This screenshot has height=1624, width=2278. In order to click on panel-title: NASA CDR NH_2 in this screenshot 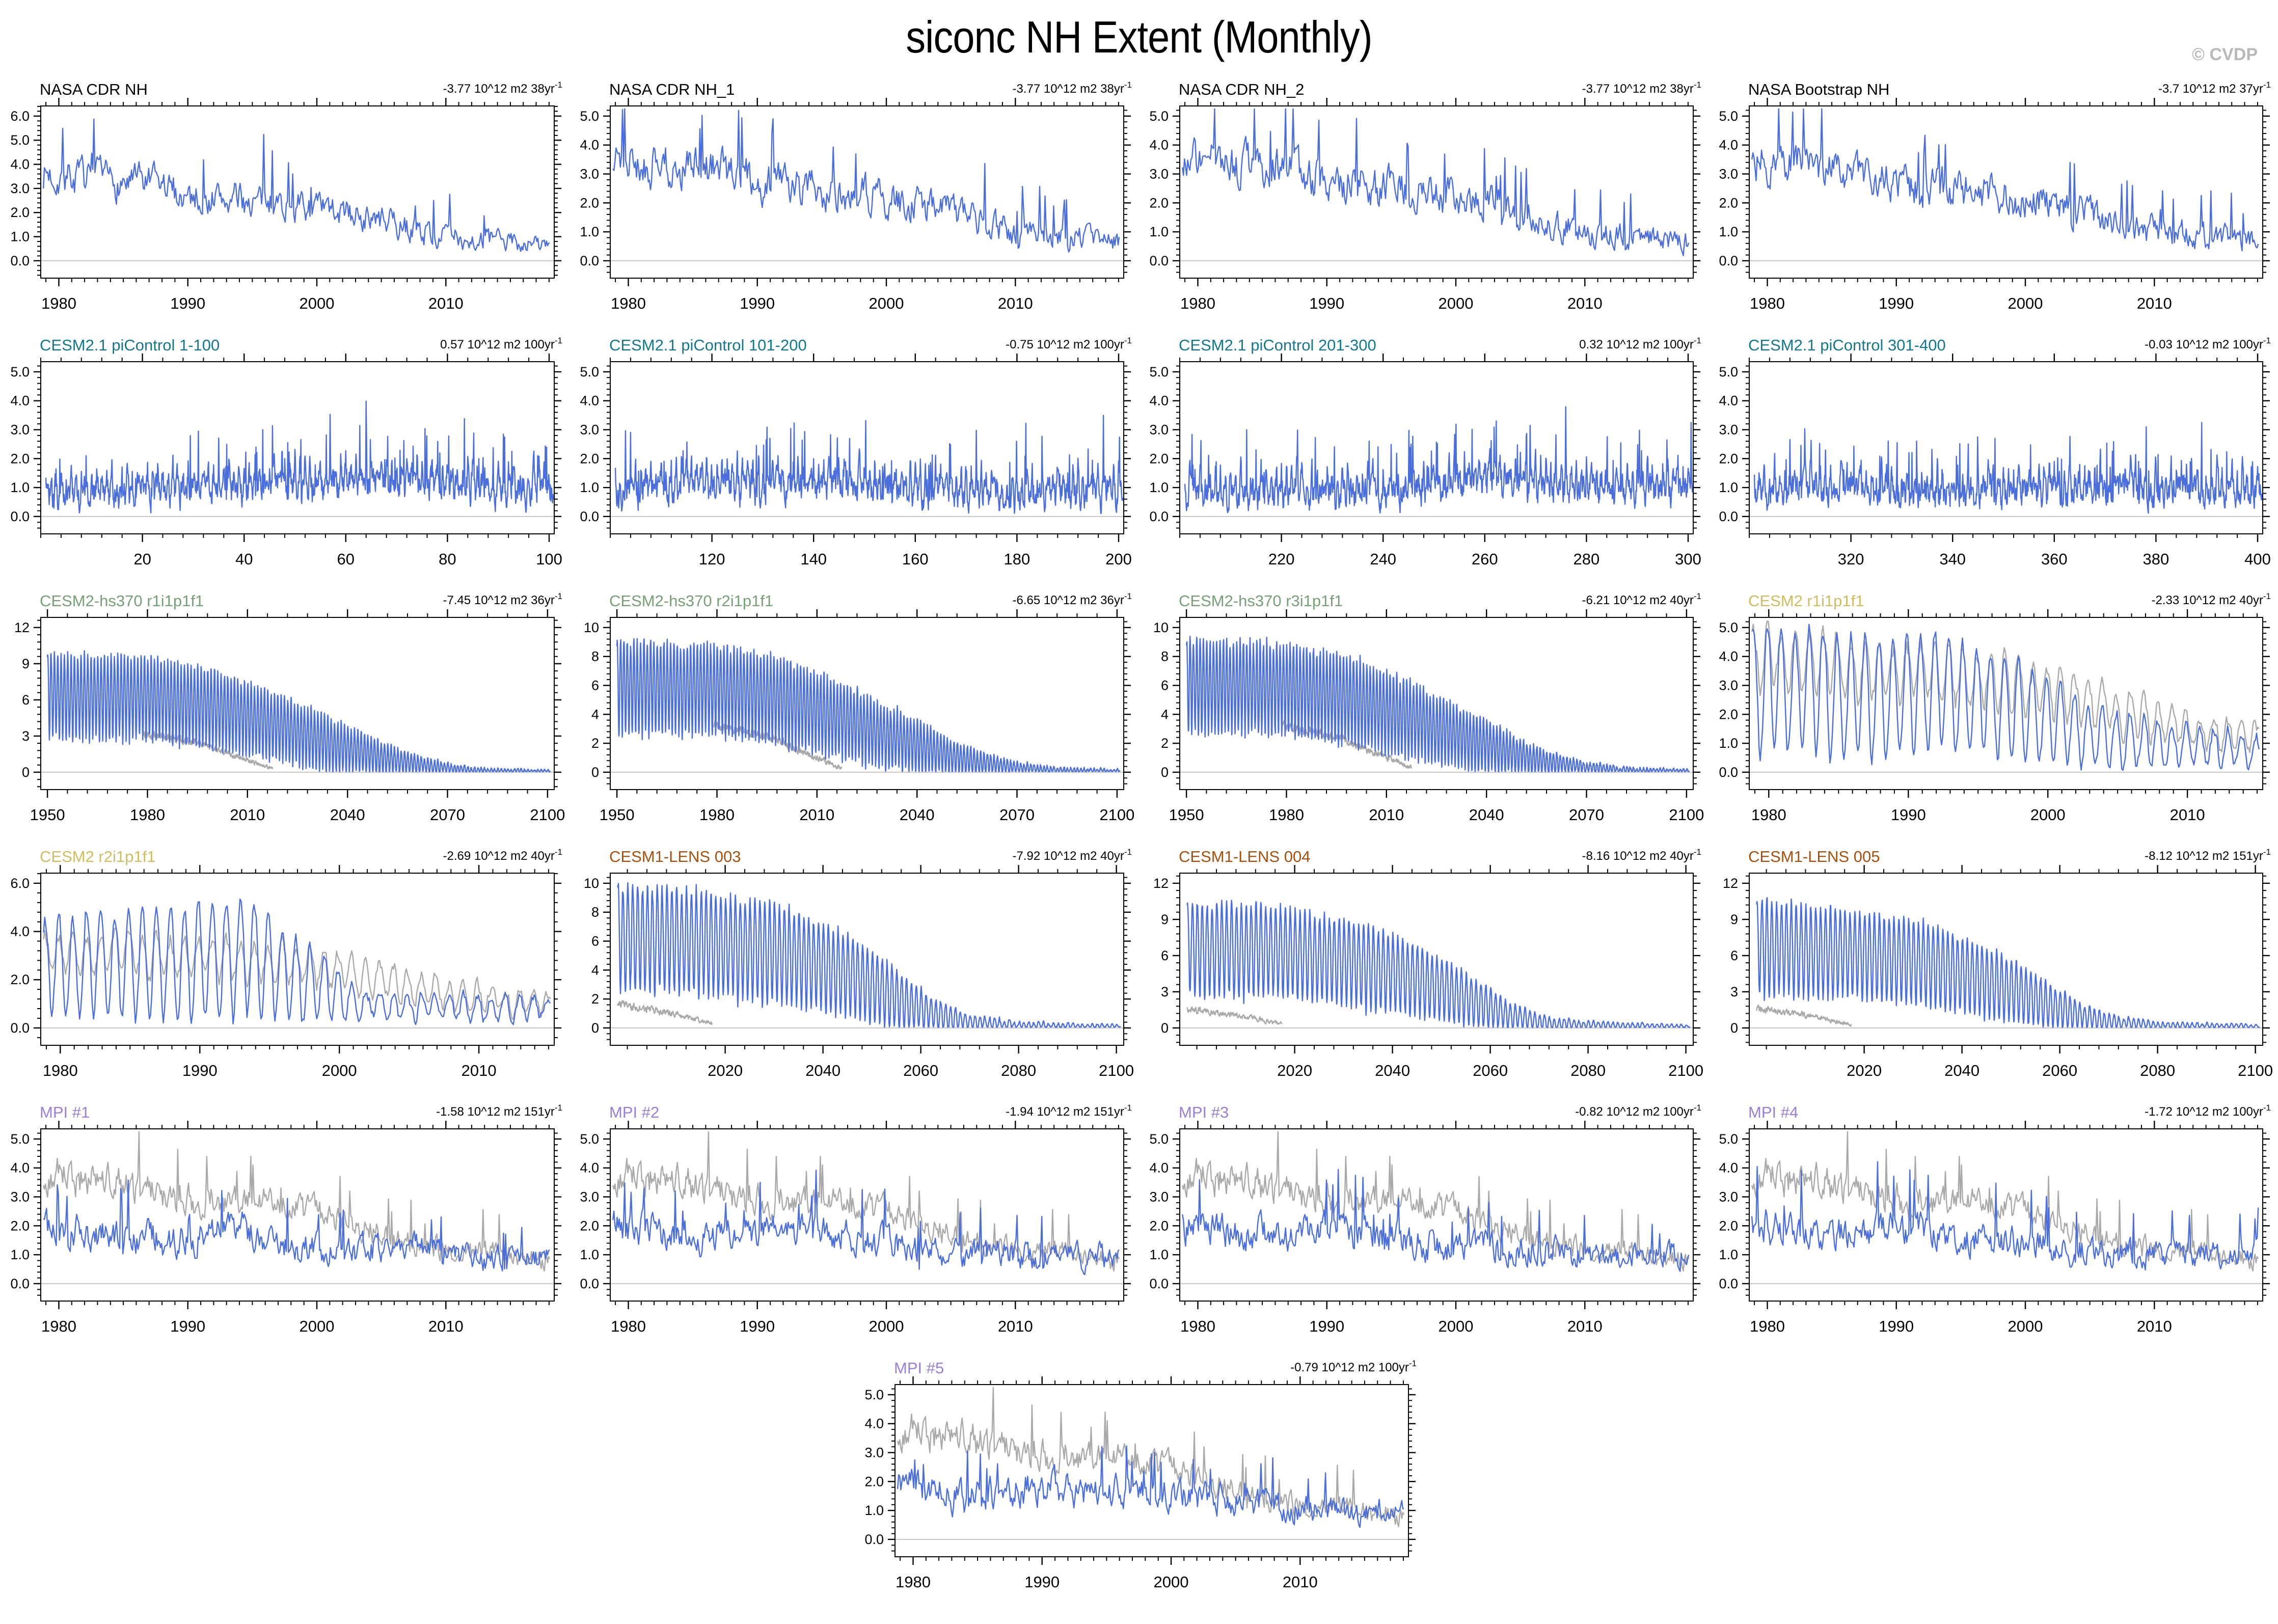, I will do `click(1241, 89)`.